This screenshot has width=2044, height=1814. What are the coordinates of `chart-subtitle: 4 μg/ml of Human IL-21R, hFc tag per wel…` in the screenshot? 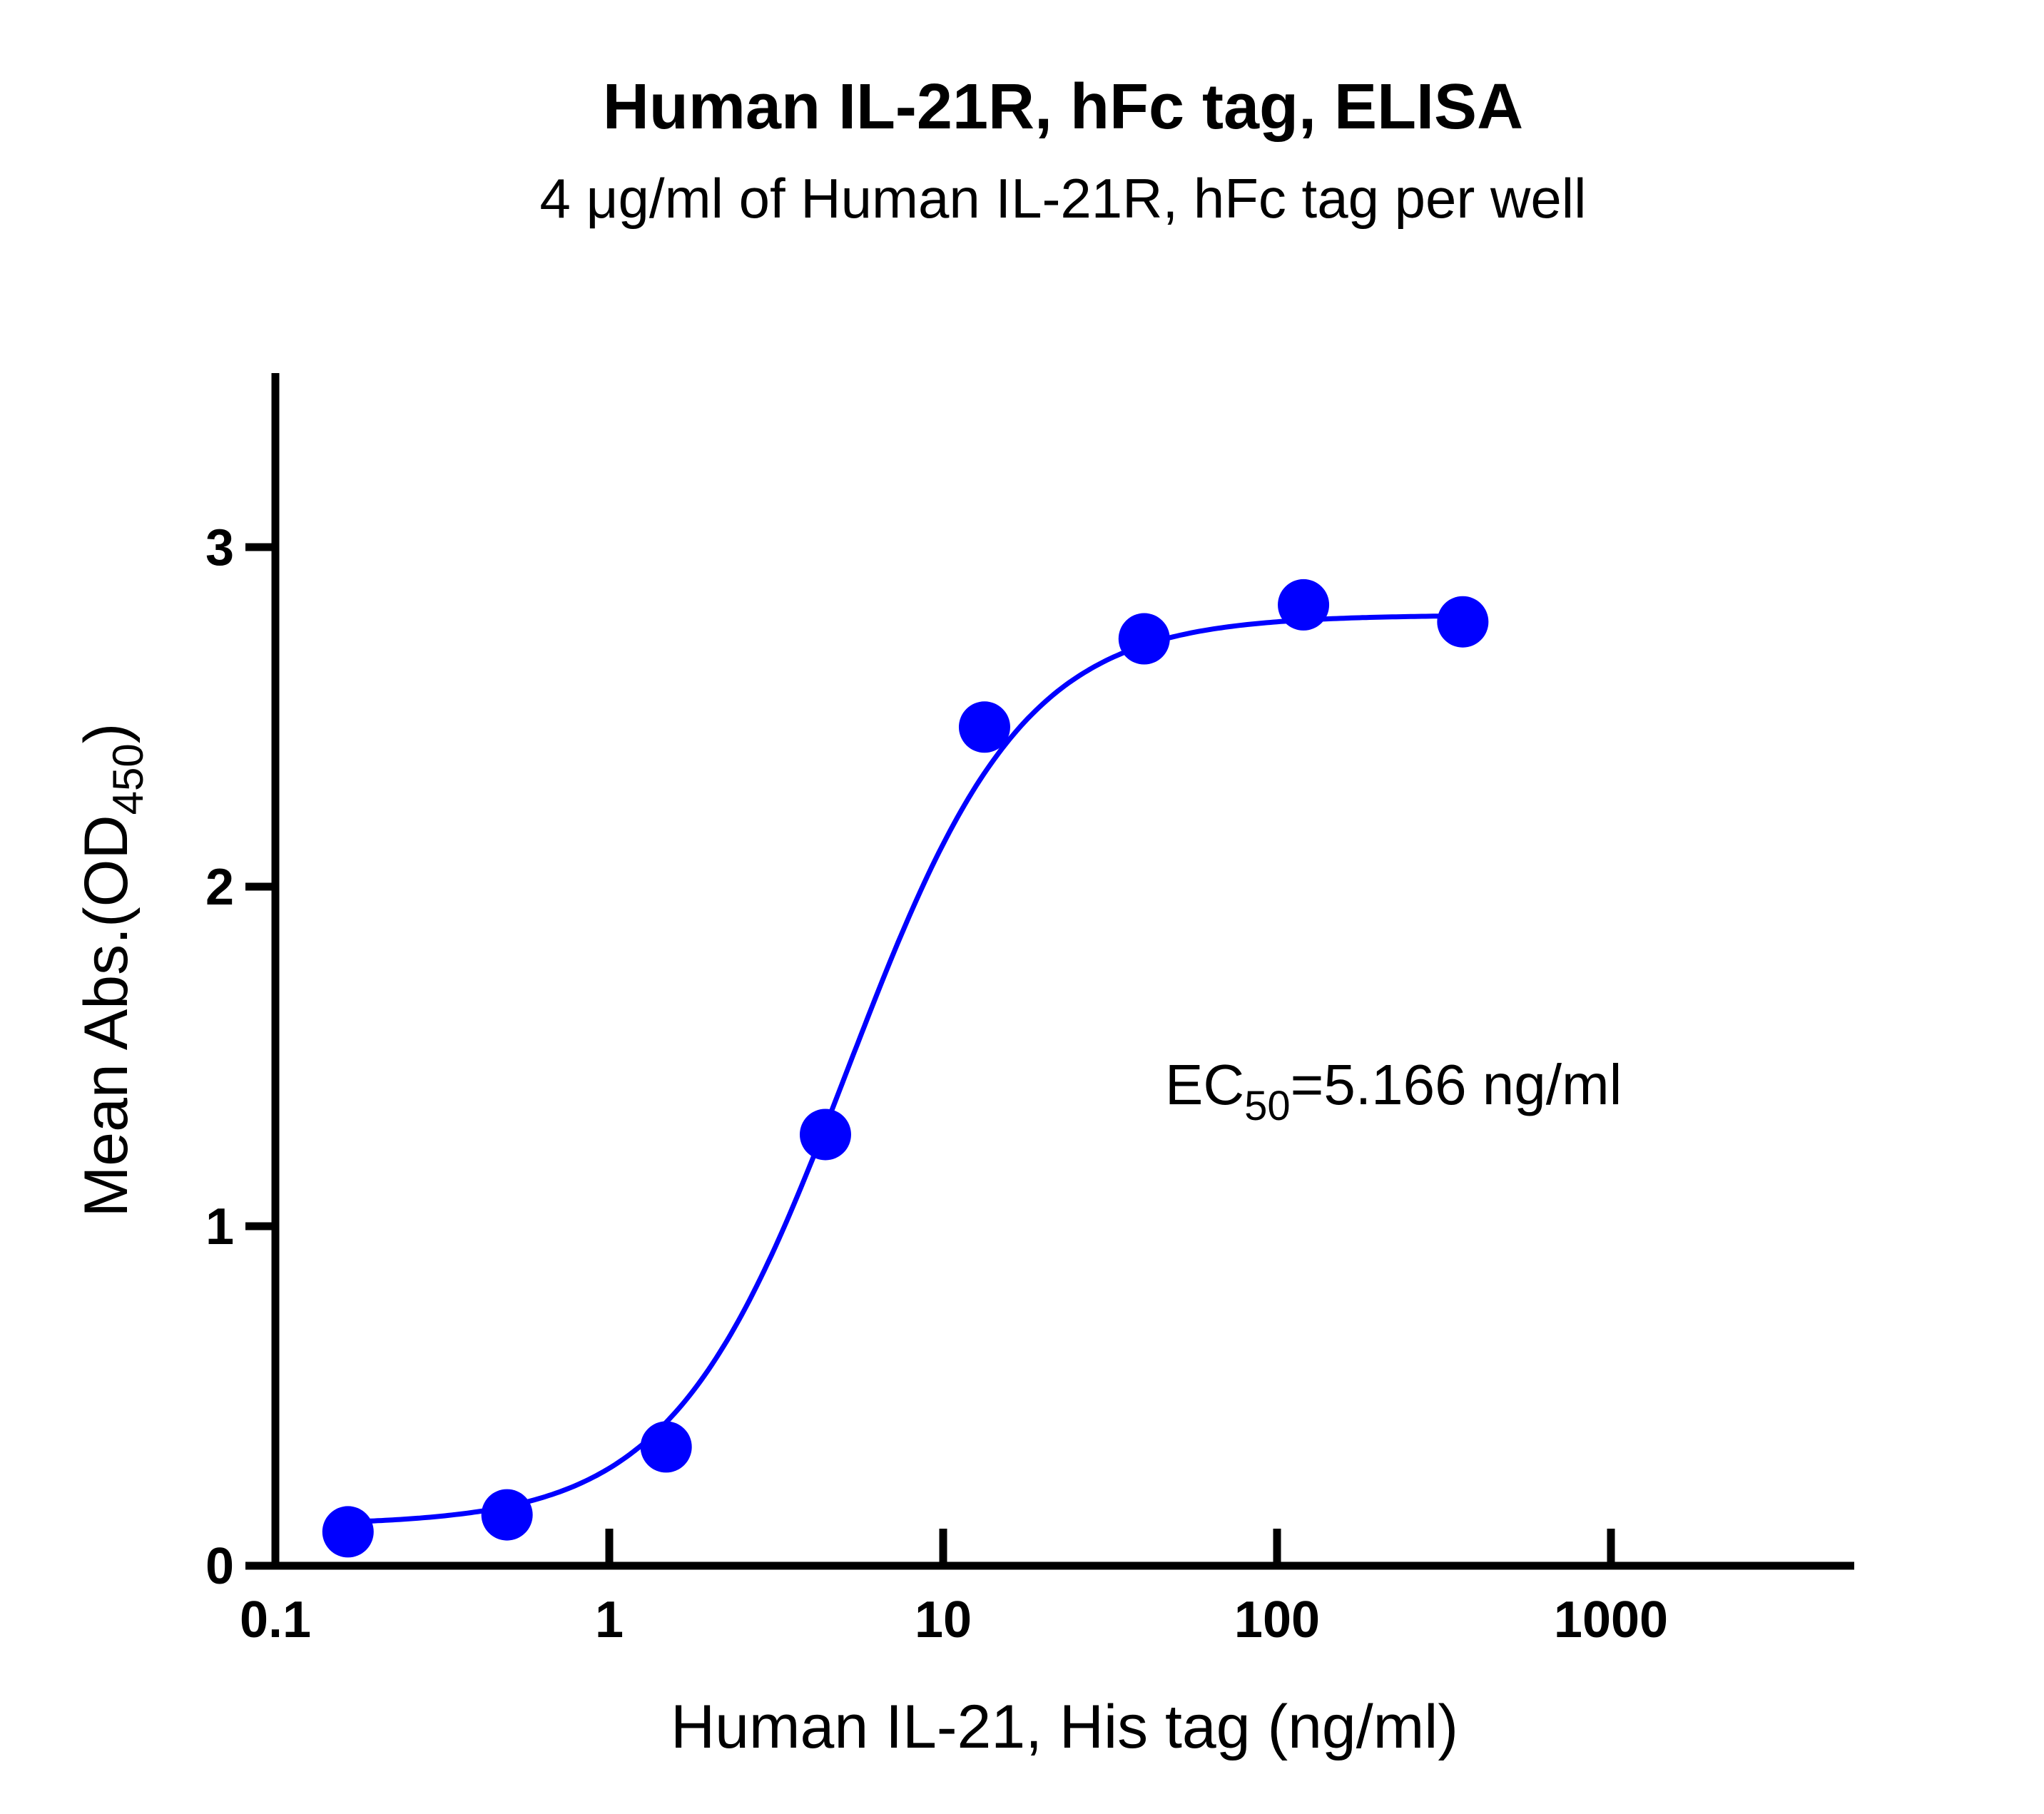 It's located at (1063, 199).